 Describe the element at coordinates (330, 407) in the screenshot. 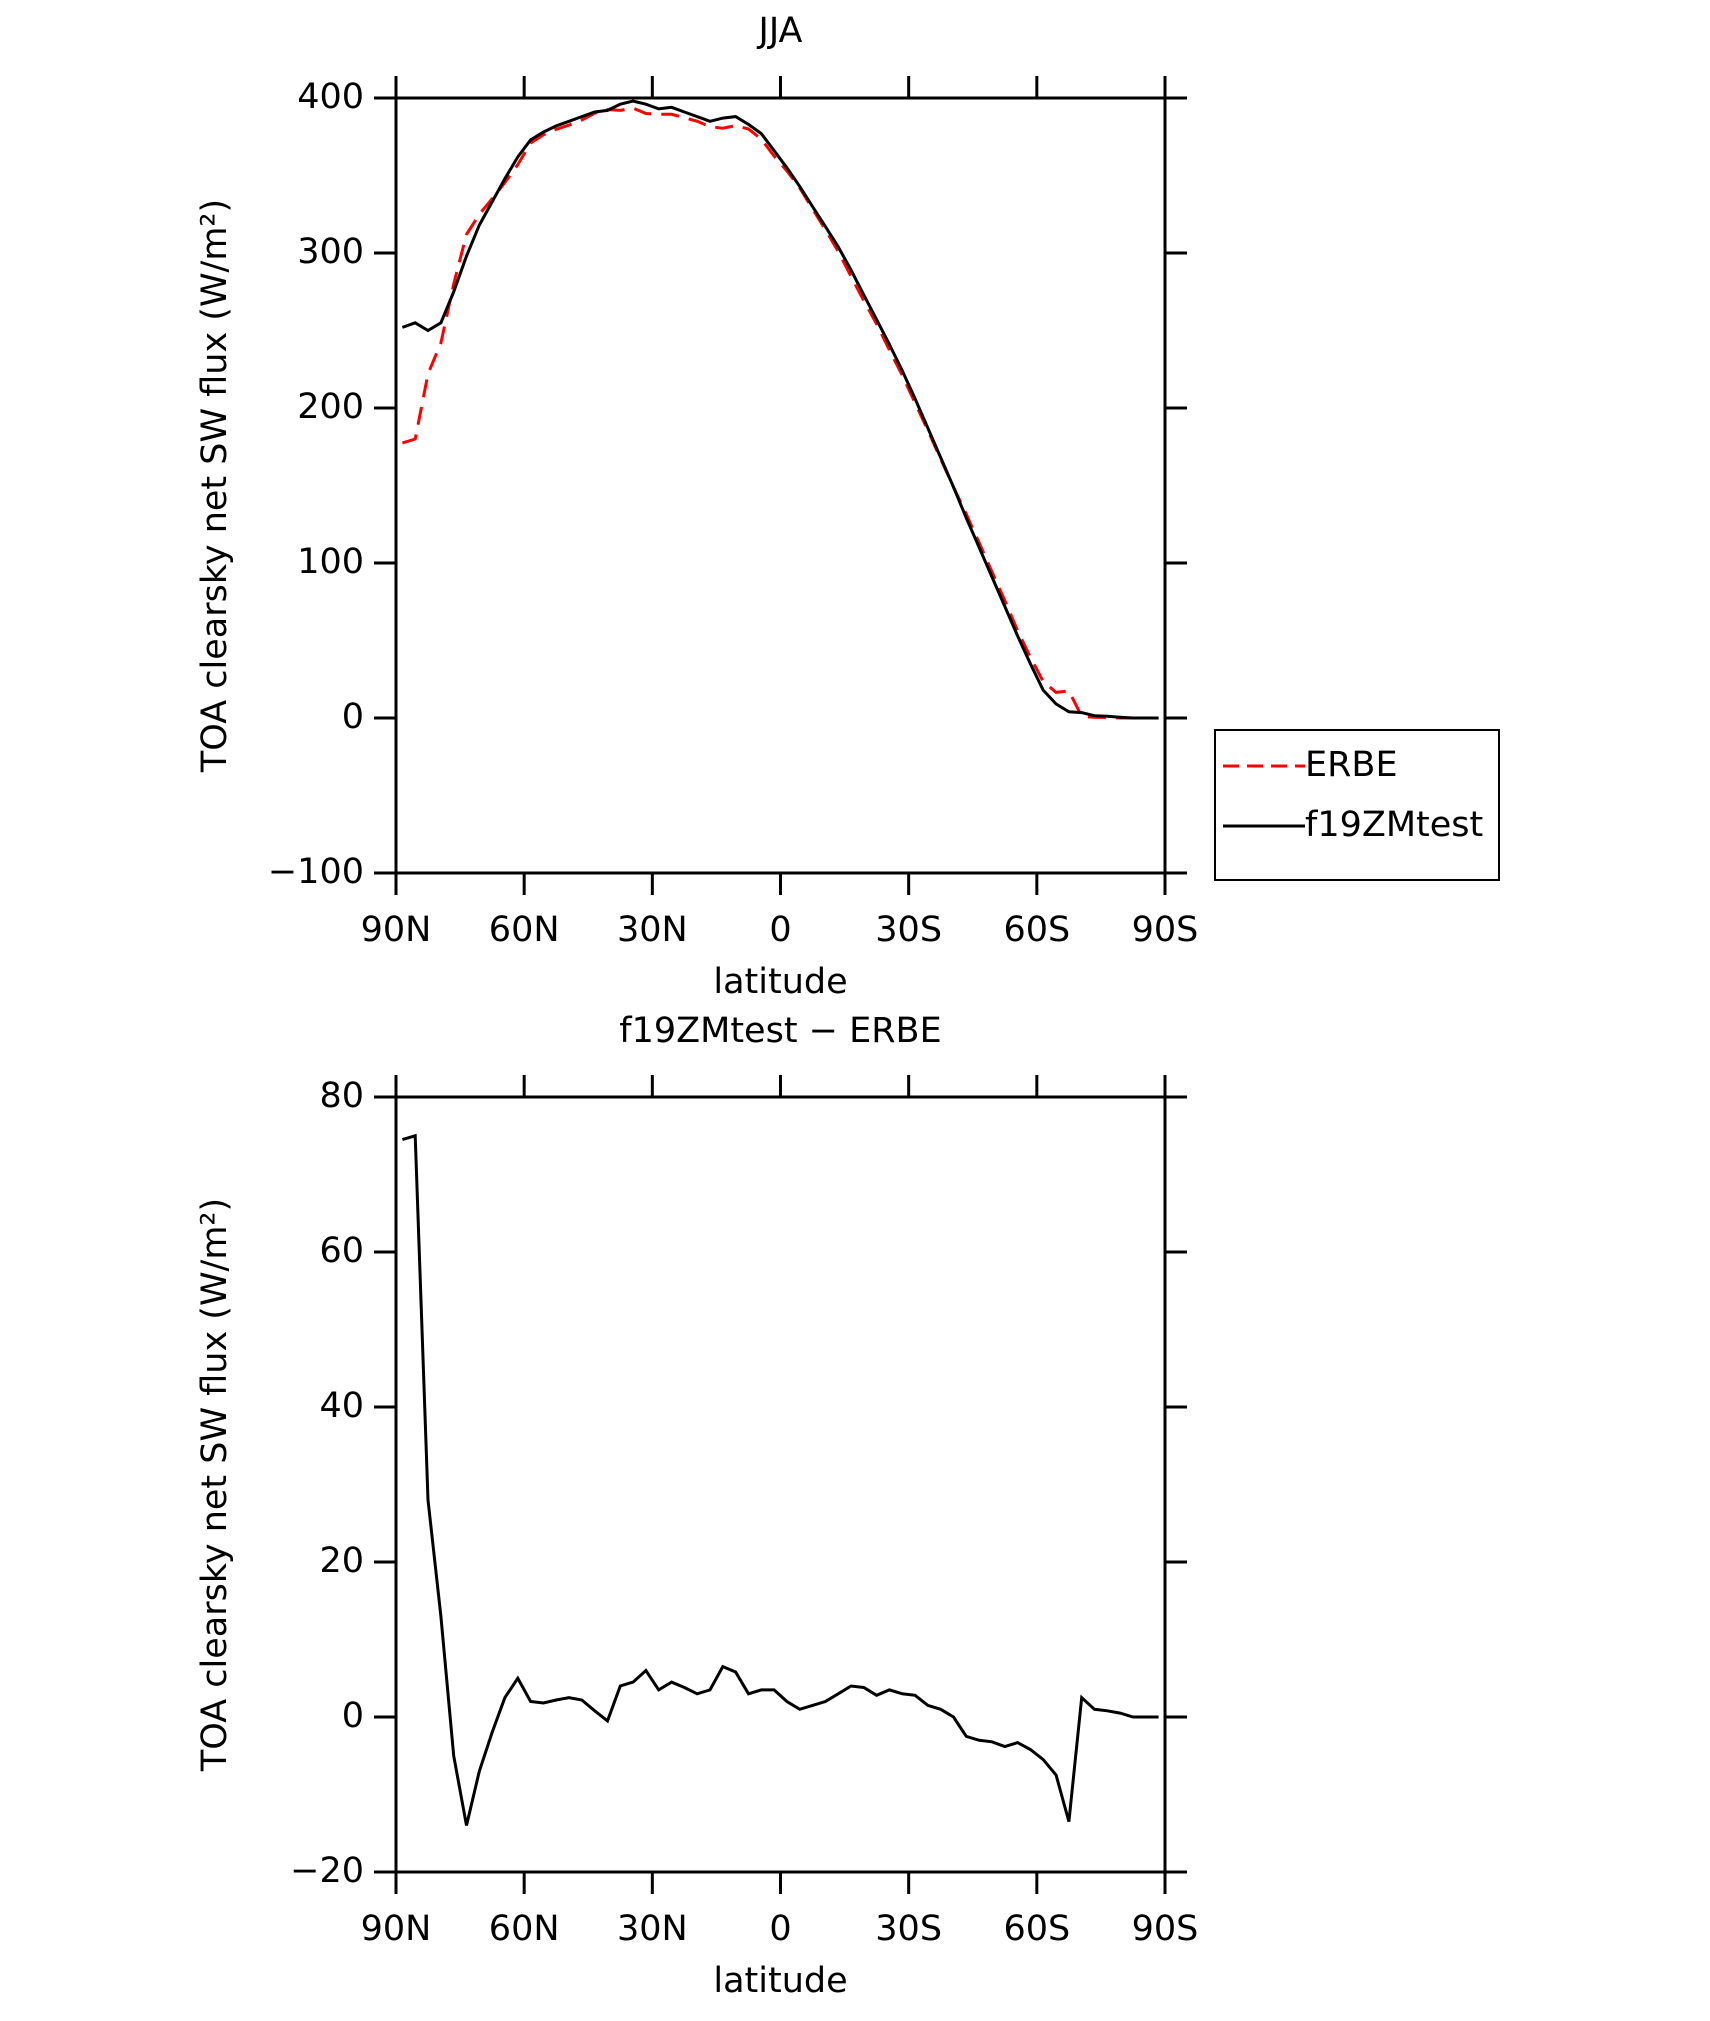

I see `y-tick-label: 200` at that location.